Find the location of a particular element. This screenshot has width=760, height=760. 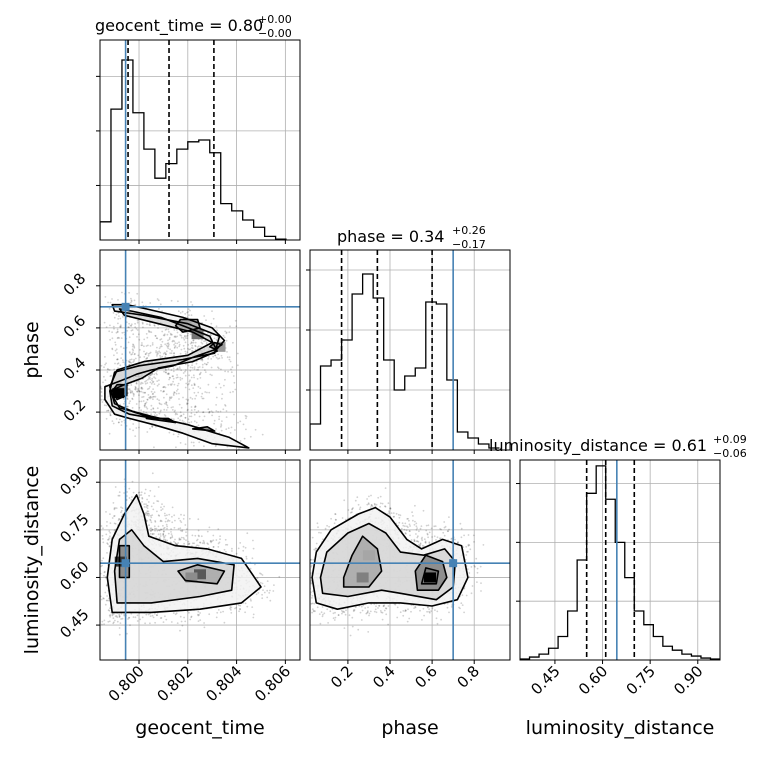

density-peak is located at coordinates (362, 577).